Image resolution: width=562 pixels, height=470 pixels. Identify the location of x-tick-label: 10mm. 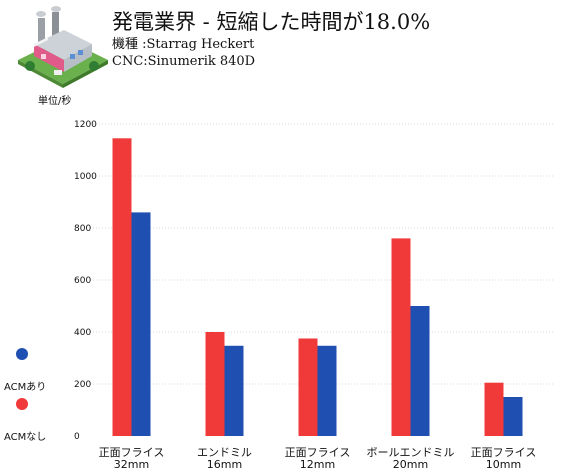
(503, 464).